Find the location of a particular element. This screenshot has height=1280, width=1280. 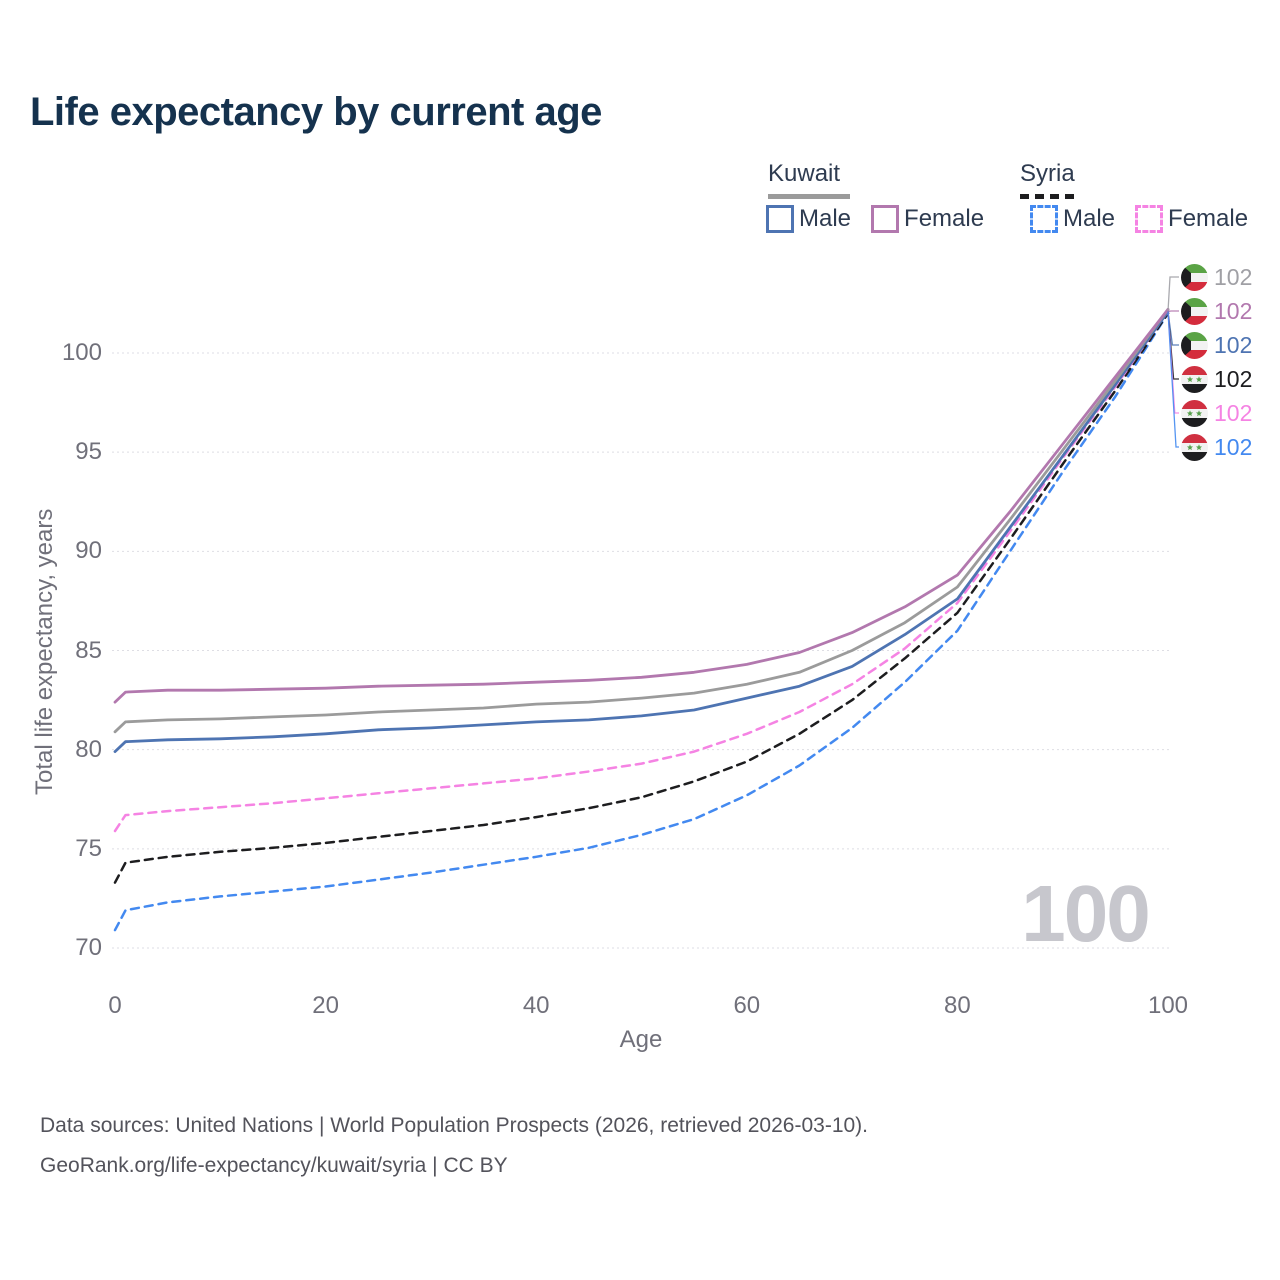

series-end-label-kuwait-0: 102 is located at coordinates (1217, 277).